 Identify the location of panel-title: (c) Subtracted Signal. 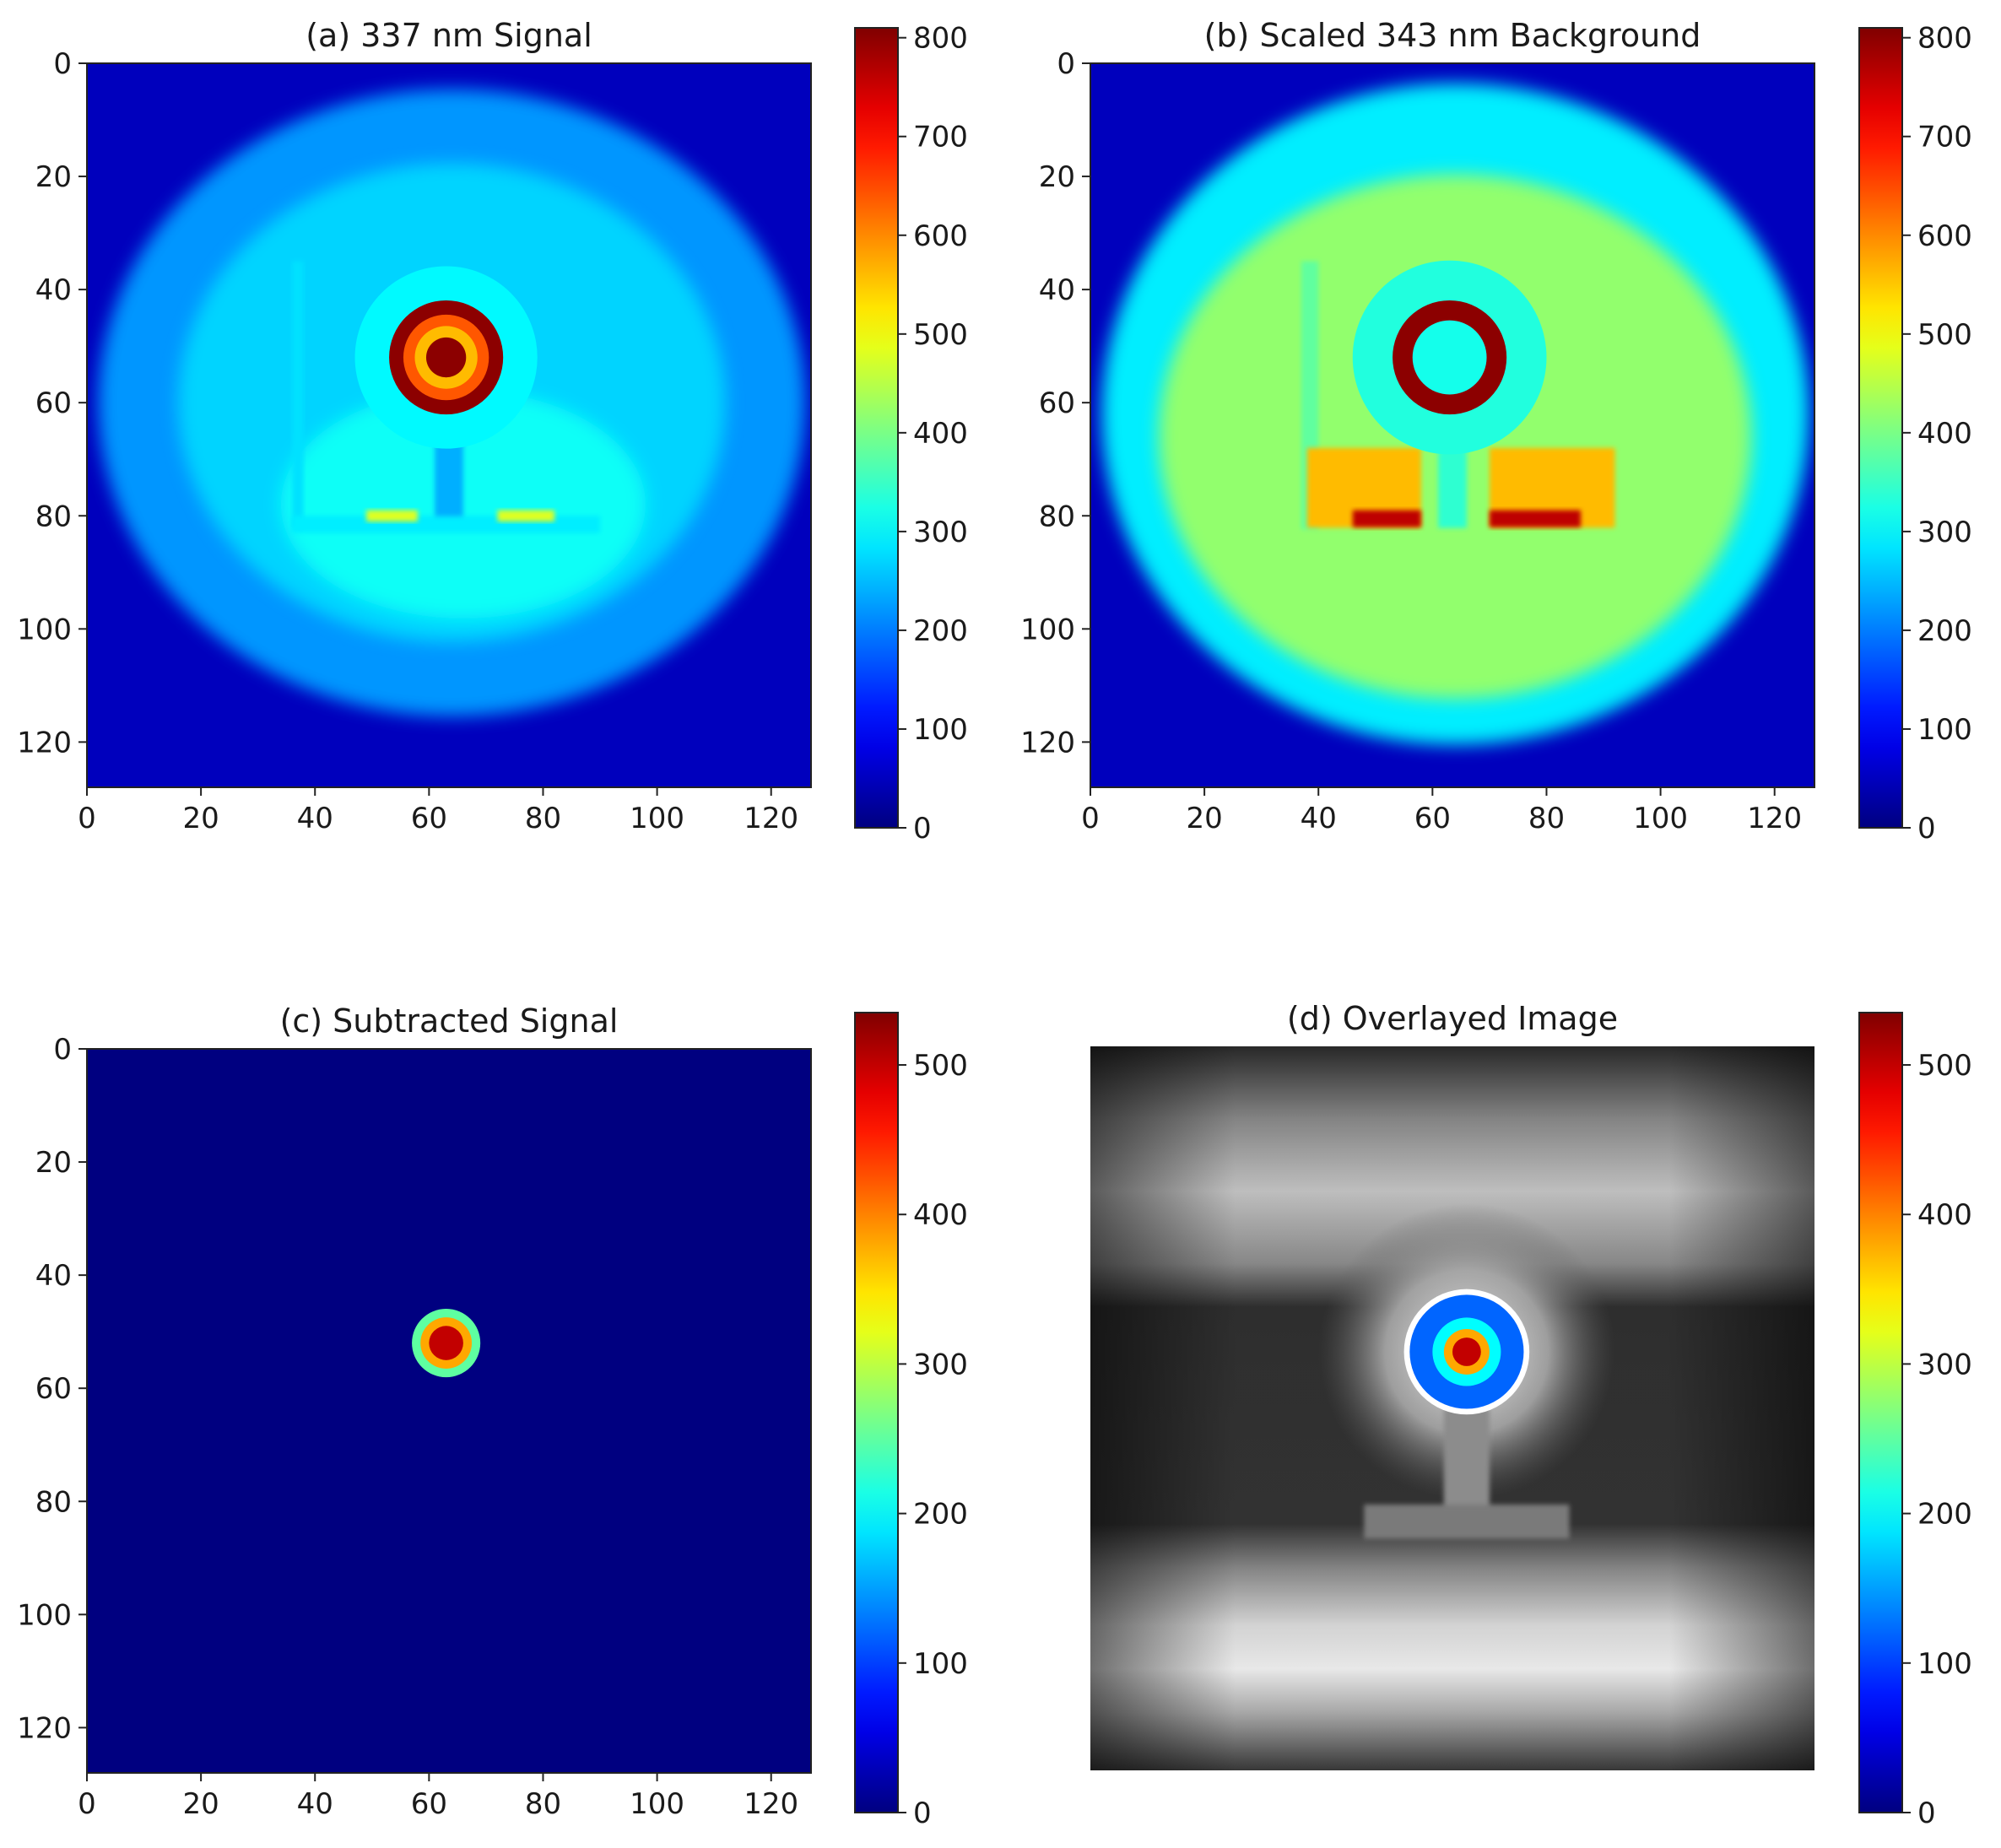
(449, 1021).